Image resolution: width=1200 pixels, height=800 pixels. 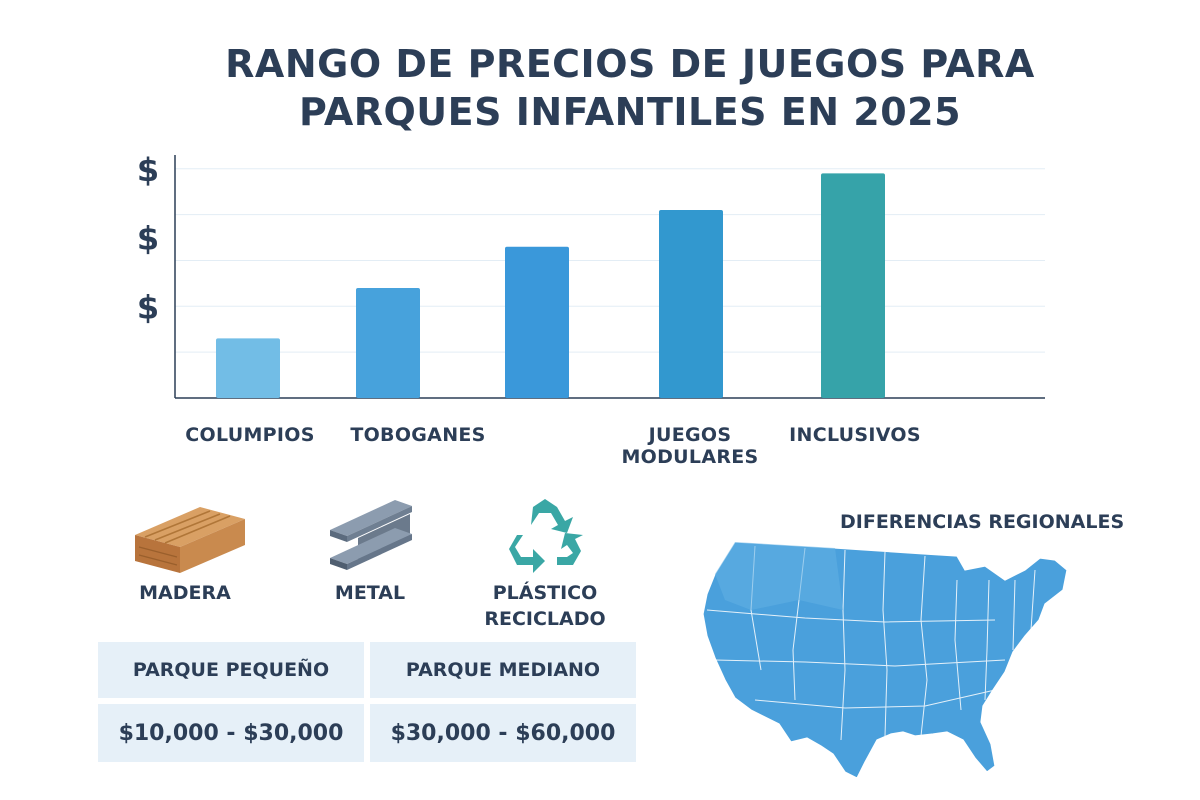 I want to click on material-wood: MADERA, so click(x=185, y=550).